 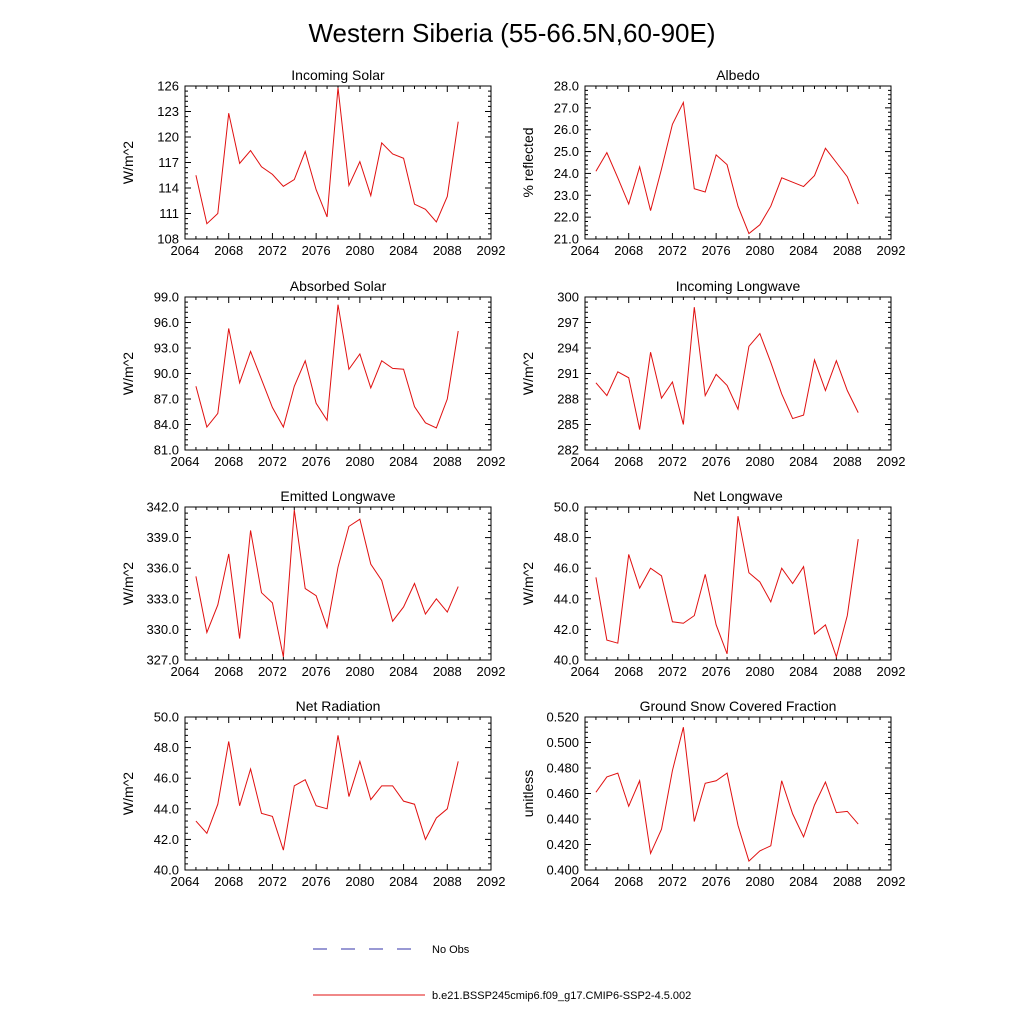 What do you see at coordinates (566, 129) in the screenshot?
I see `y-tick-label: 26.0` at bounding box center [566, 129].